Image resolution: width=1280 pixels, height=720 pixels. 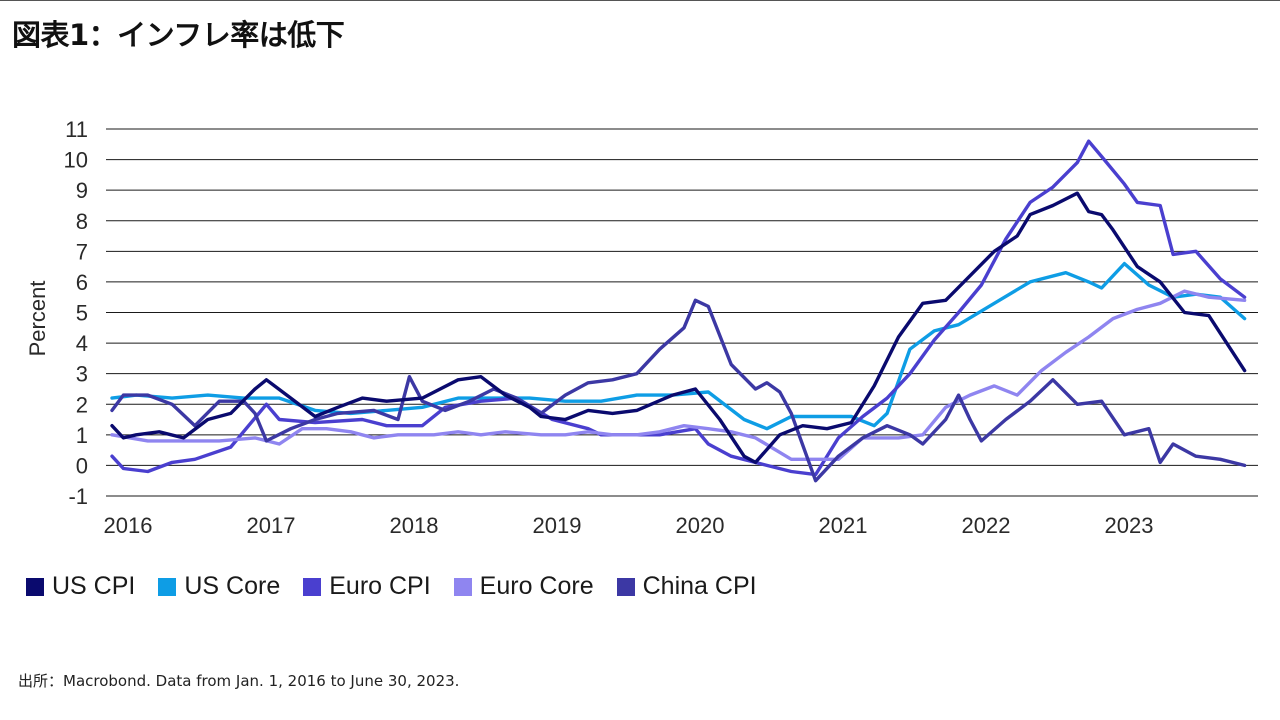 What do you see at coordinates (1129, 525) in the screenshot?
I see `x-tick-label-2023: 2023` at bounding box center [1129, 525].